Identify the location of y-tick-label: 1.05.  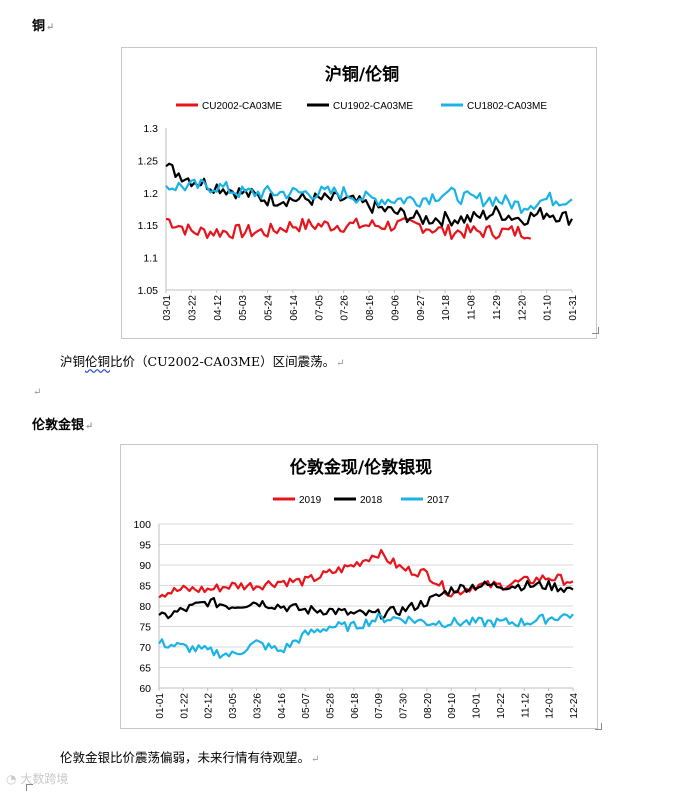
(148, 291).